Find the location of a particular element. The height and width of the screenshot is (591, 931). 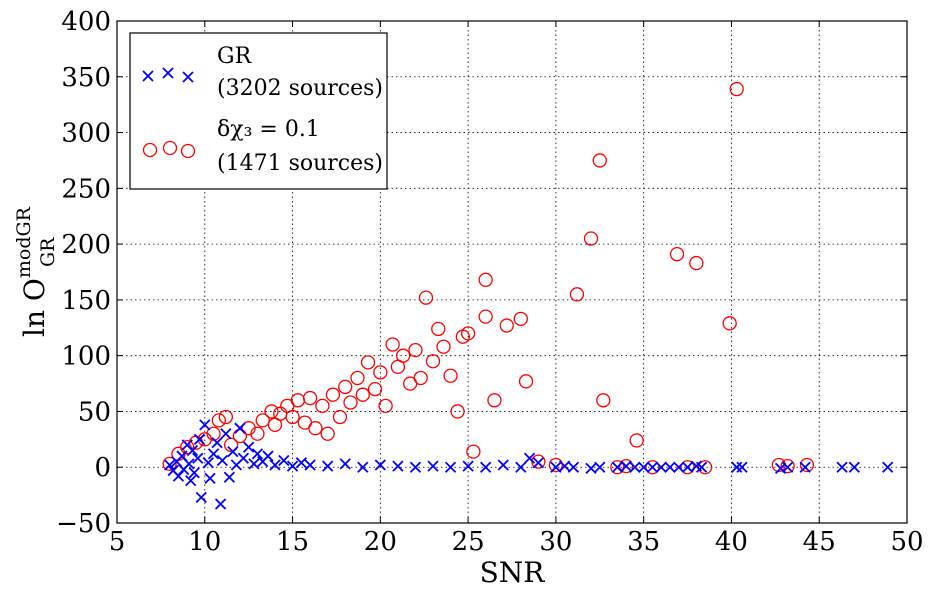

y-axis-label-main: ln O is located at coordinates (34, 307).